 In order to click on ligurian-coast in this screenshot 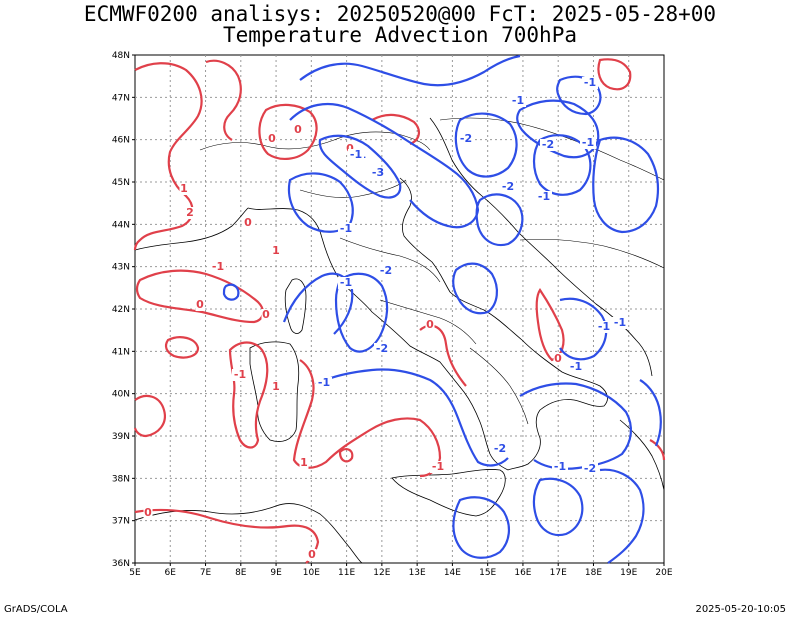, I will do `click(191, 229)`.